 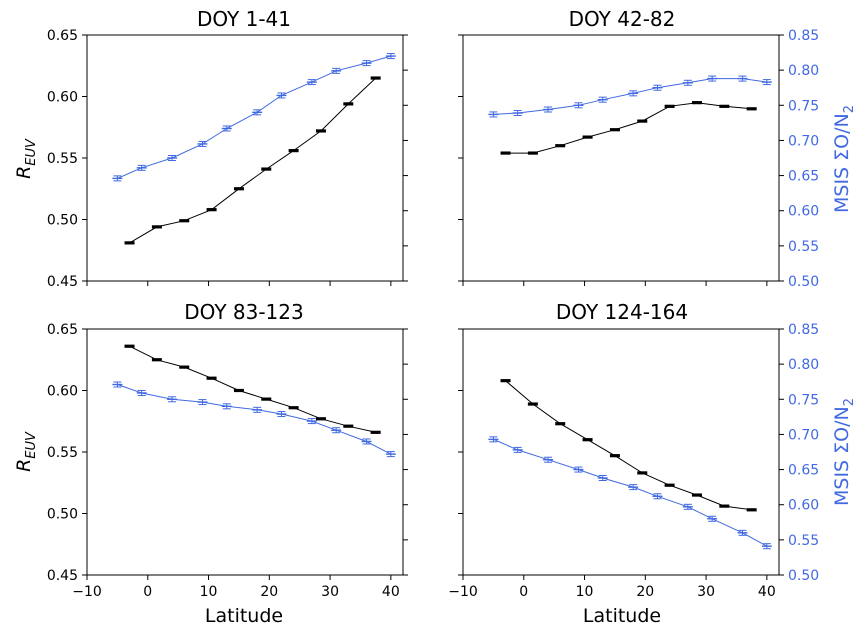 I want to click on y-axis-label-top: REUV, so click(x=26, y=158).